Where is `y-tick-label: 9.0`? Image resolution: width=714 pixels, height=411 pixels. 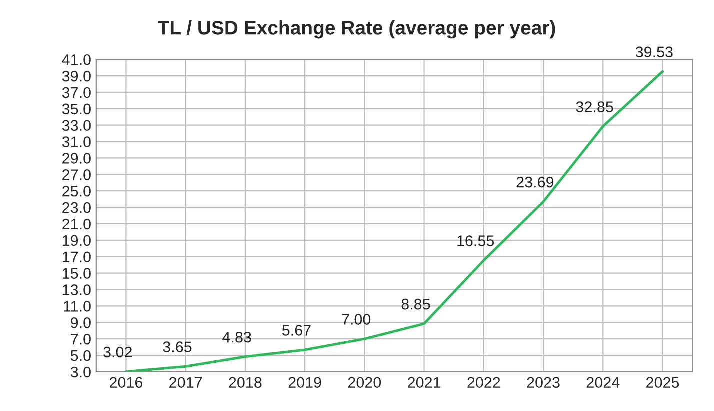
y-tick-label: 9.0 is located at coordinates (81, 323).